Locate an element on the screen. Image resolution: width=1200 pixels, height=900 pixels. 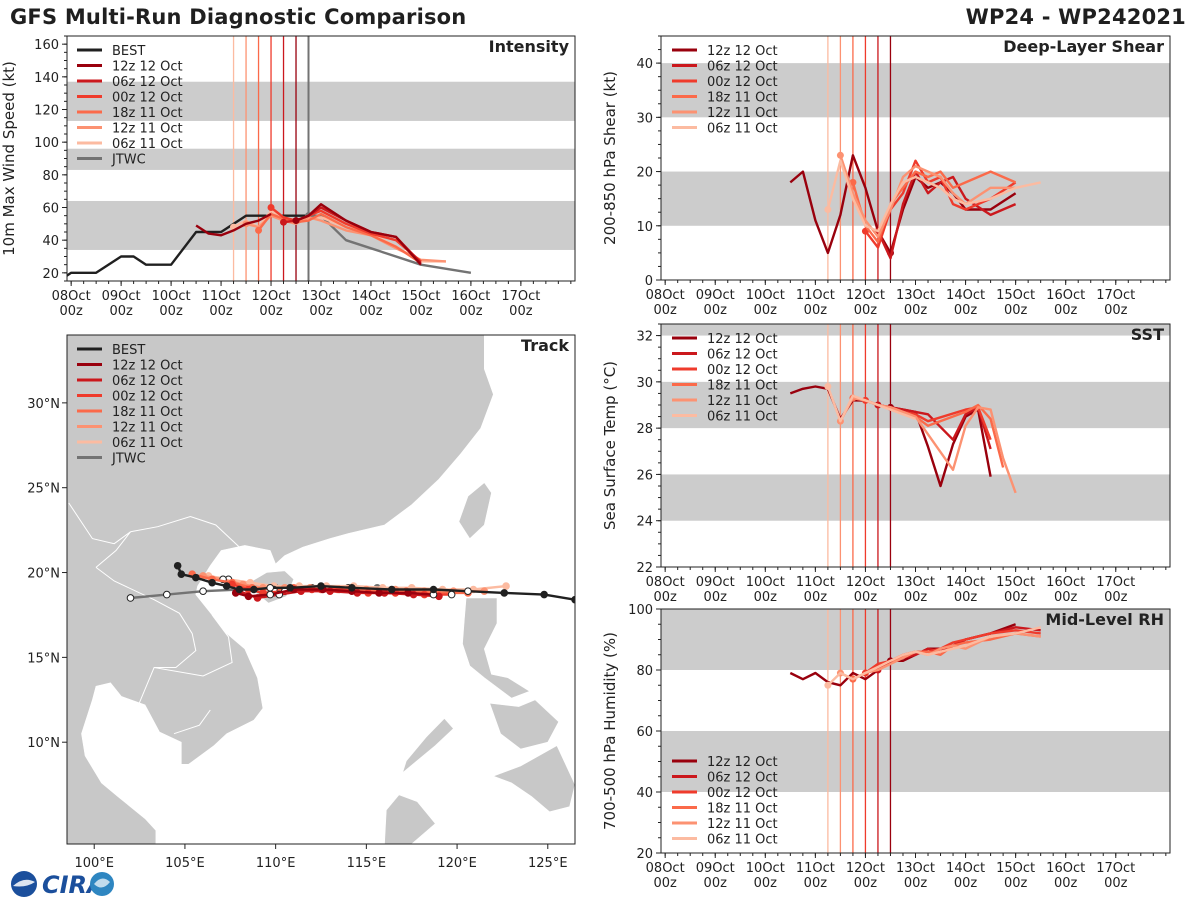
intensity-legend-label: 06z 11 Oct is located at coordinates (147, 144).